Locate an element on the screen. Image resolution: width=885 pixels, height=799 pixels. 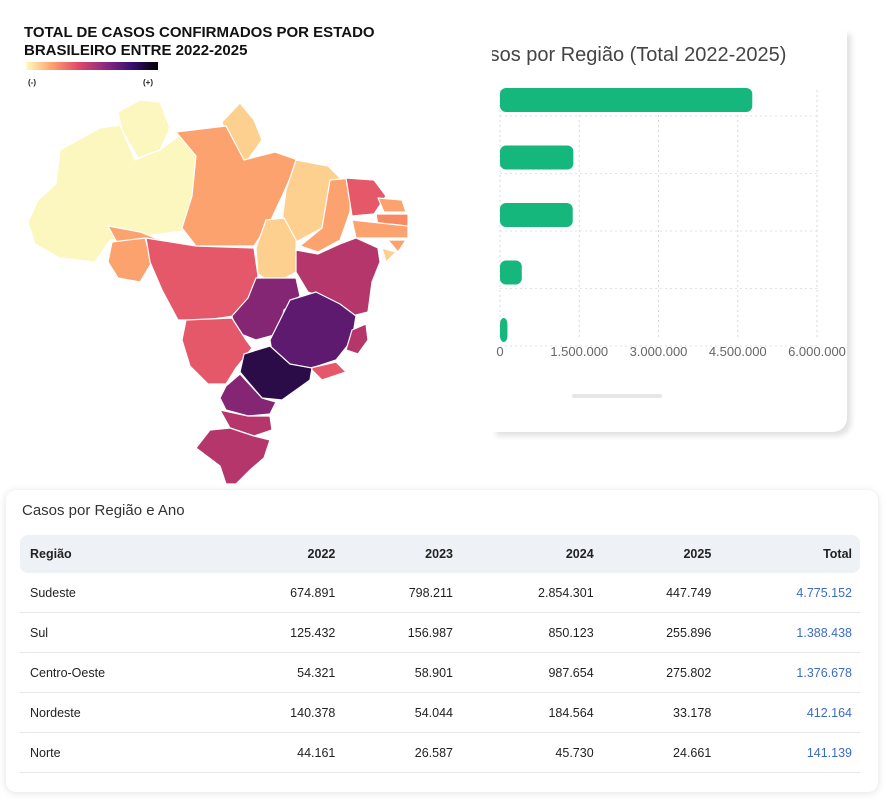
cell-region: Centro-Oeste is located at coordinates (123, 672).